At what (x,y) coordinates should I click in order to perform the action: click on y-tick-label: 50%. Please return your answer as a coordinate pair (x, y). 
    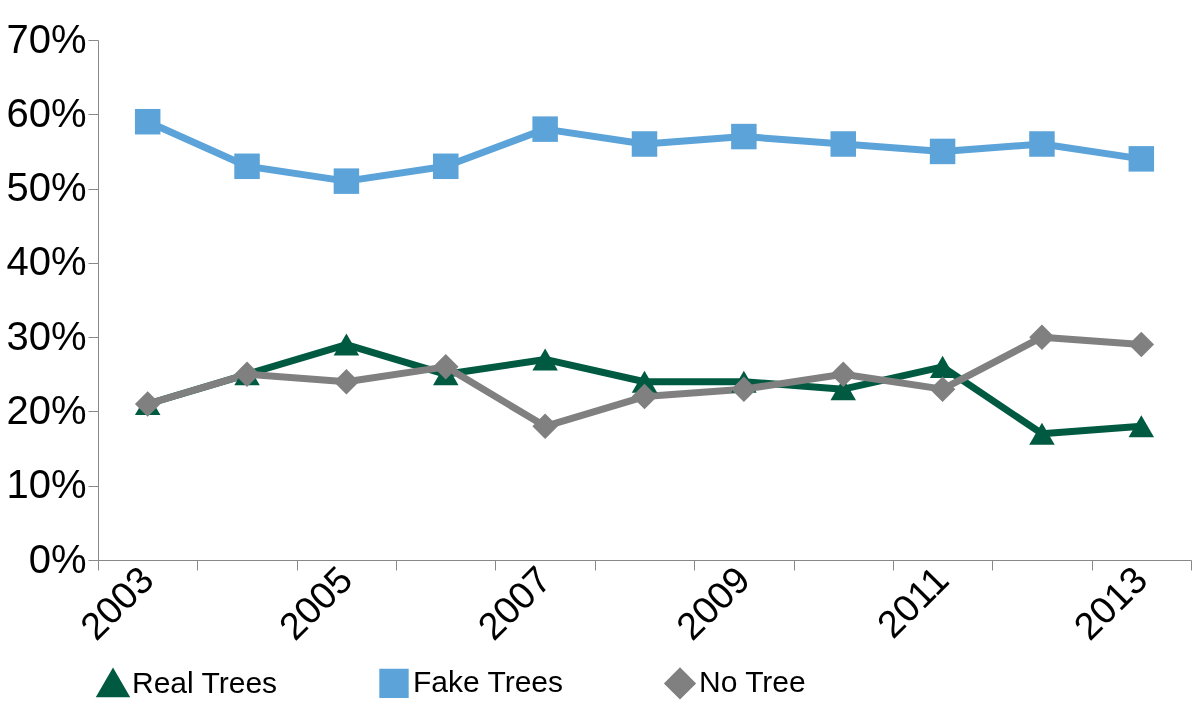
    Looking at the image, I should click on (46, 187).